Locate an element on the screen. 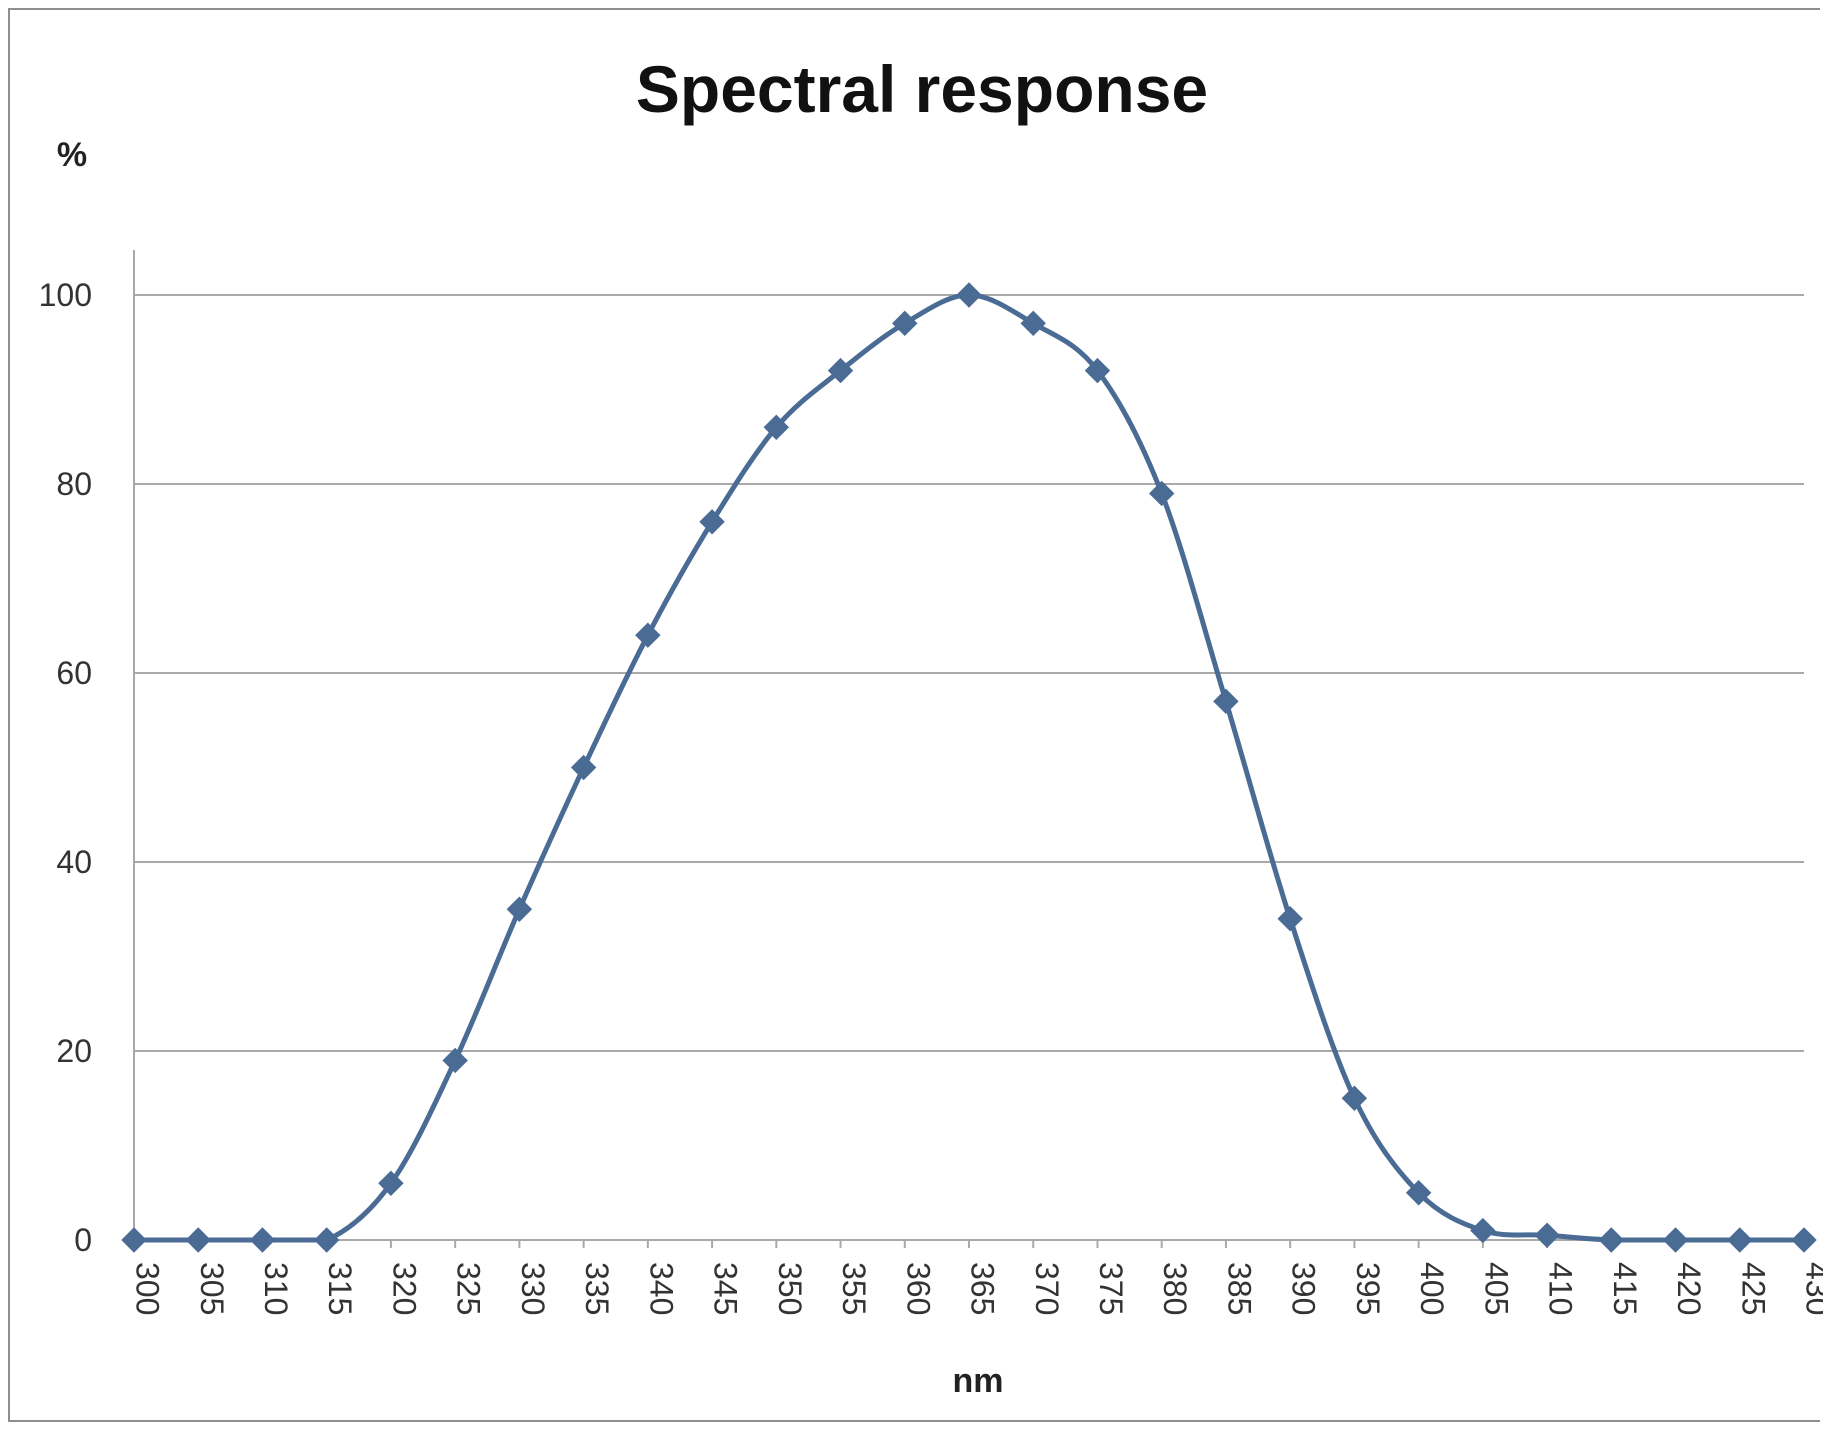 The height and width of the screenshot is (1429, 1823). x-tick-label: 375 is located at coordinates (1111, 1288).